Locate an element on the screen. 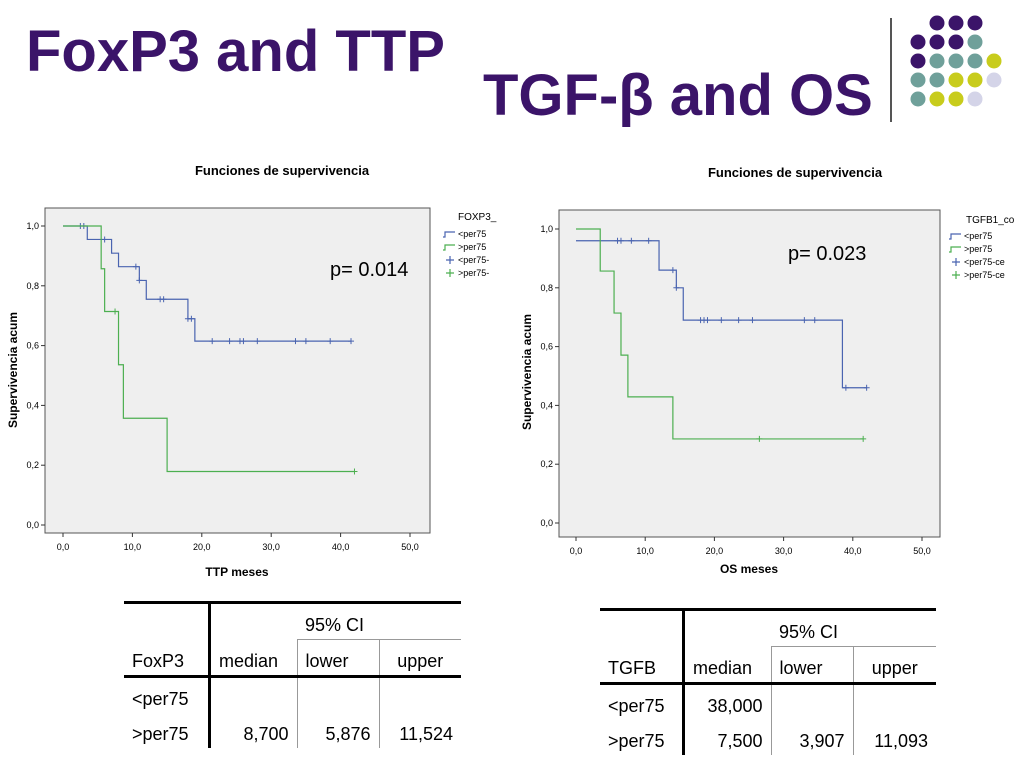  lower-cell is located at coordinates (811, 701).